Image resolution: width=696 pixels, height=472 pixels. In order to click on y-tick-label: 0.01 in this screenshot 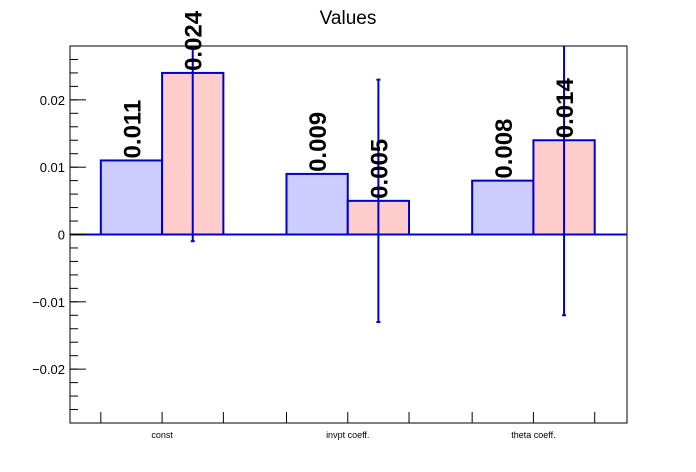, I will do `click(52, 167)`.